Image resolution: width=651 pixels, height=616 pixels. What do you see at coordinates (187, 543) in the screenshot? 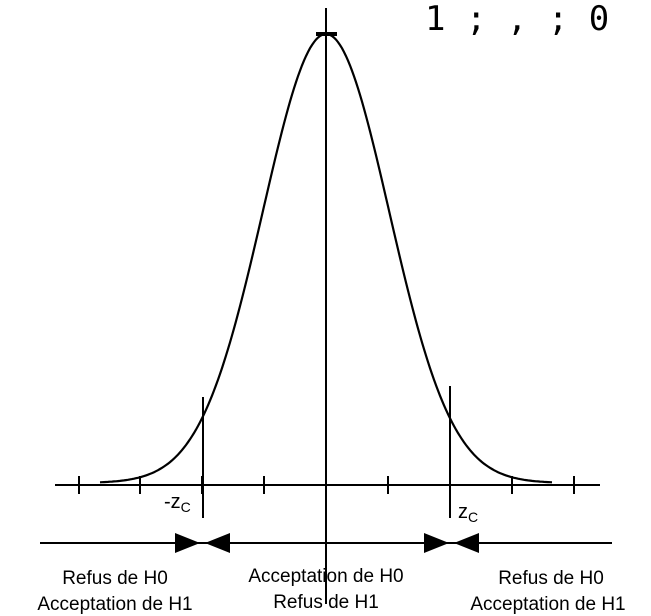
I see `left-region-arrowhead` at bounding box center [187, 543].